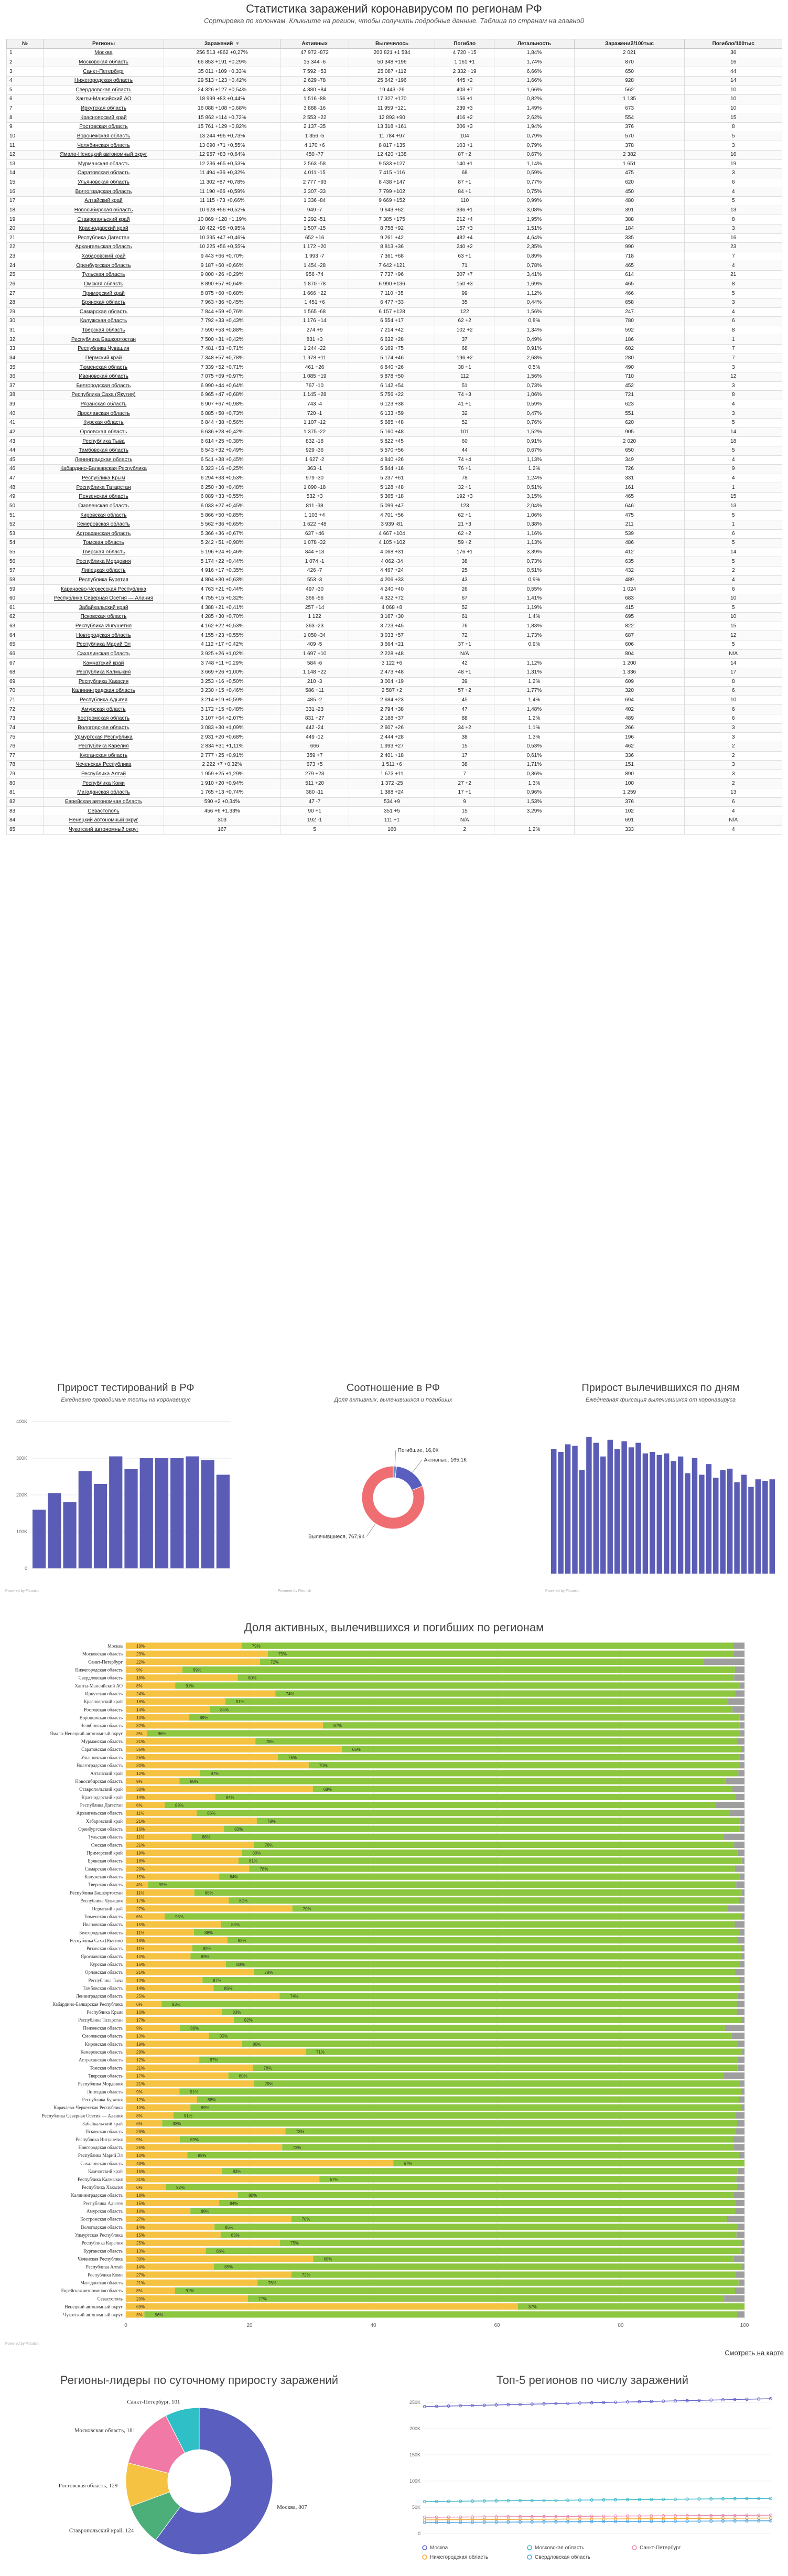 The height and width of the screenshot is (2576, 788). I want to click on region-link-cell: Москва, so click(103, 53).